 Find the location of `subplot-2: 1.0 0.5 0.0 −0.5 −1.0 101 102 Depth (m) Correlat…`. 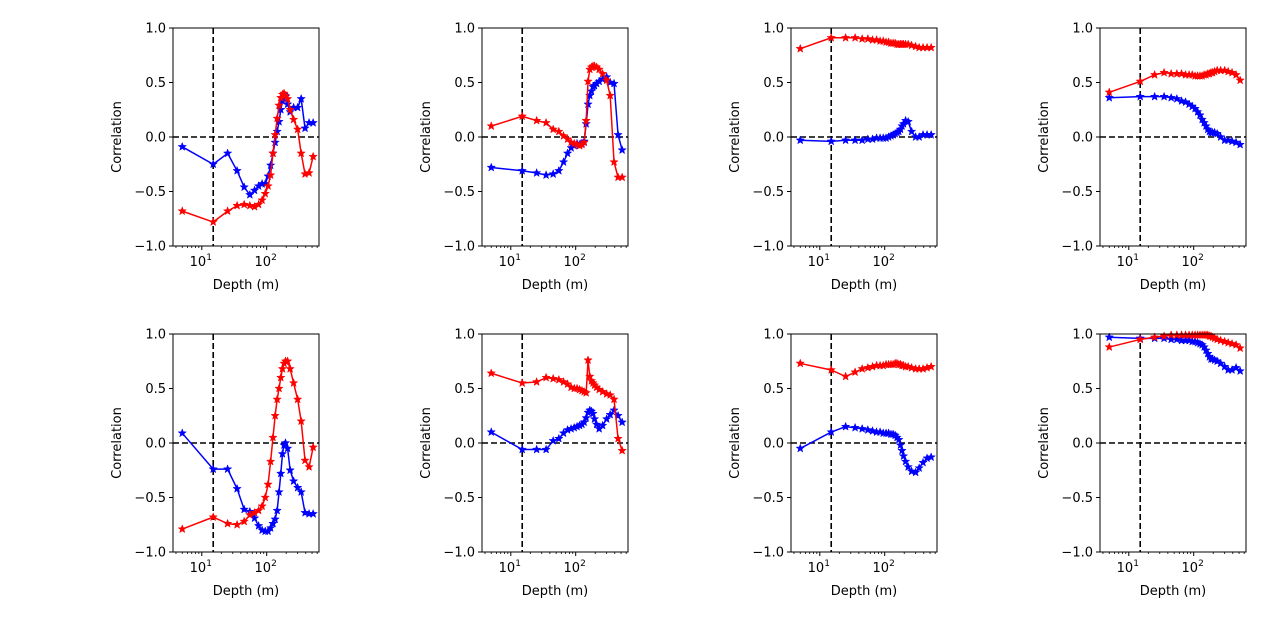

subplot-2: 1.0 0.5 0.0 −0.5 −1.0 101 102 Depth (m) Correlat… is located at coordinates (524, 157).